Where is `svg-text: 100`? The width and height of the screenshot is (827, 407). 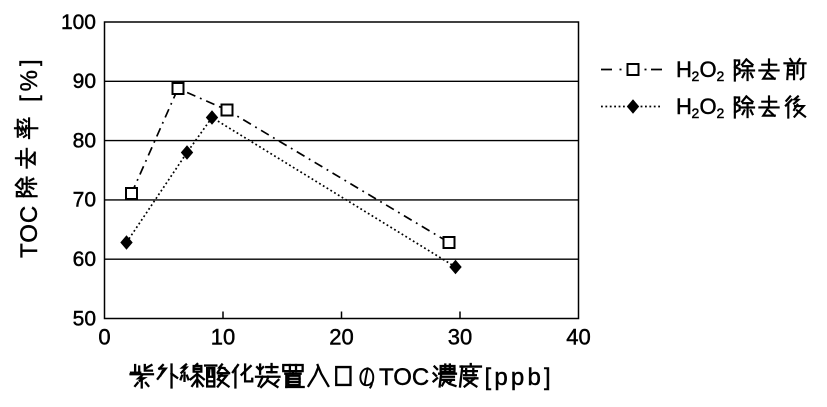 svg-text: 100 is located at coordinates (78, 22).